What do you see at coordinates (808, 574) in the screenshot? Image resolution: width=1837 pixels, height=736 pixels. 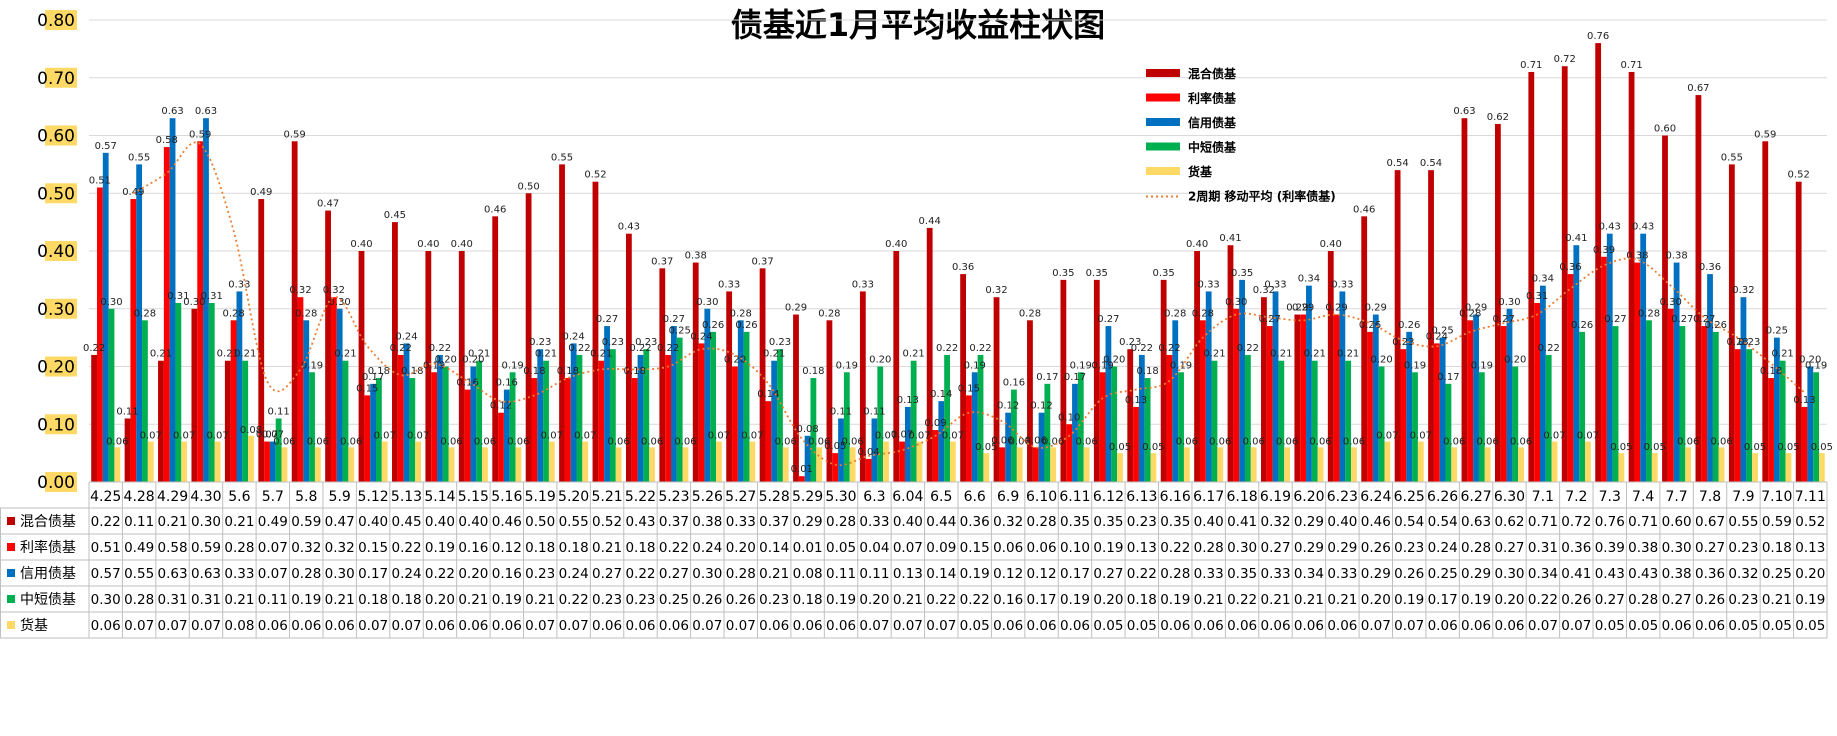 I see `table-cell: 0.08` at bounding box center [808, 574].